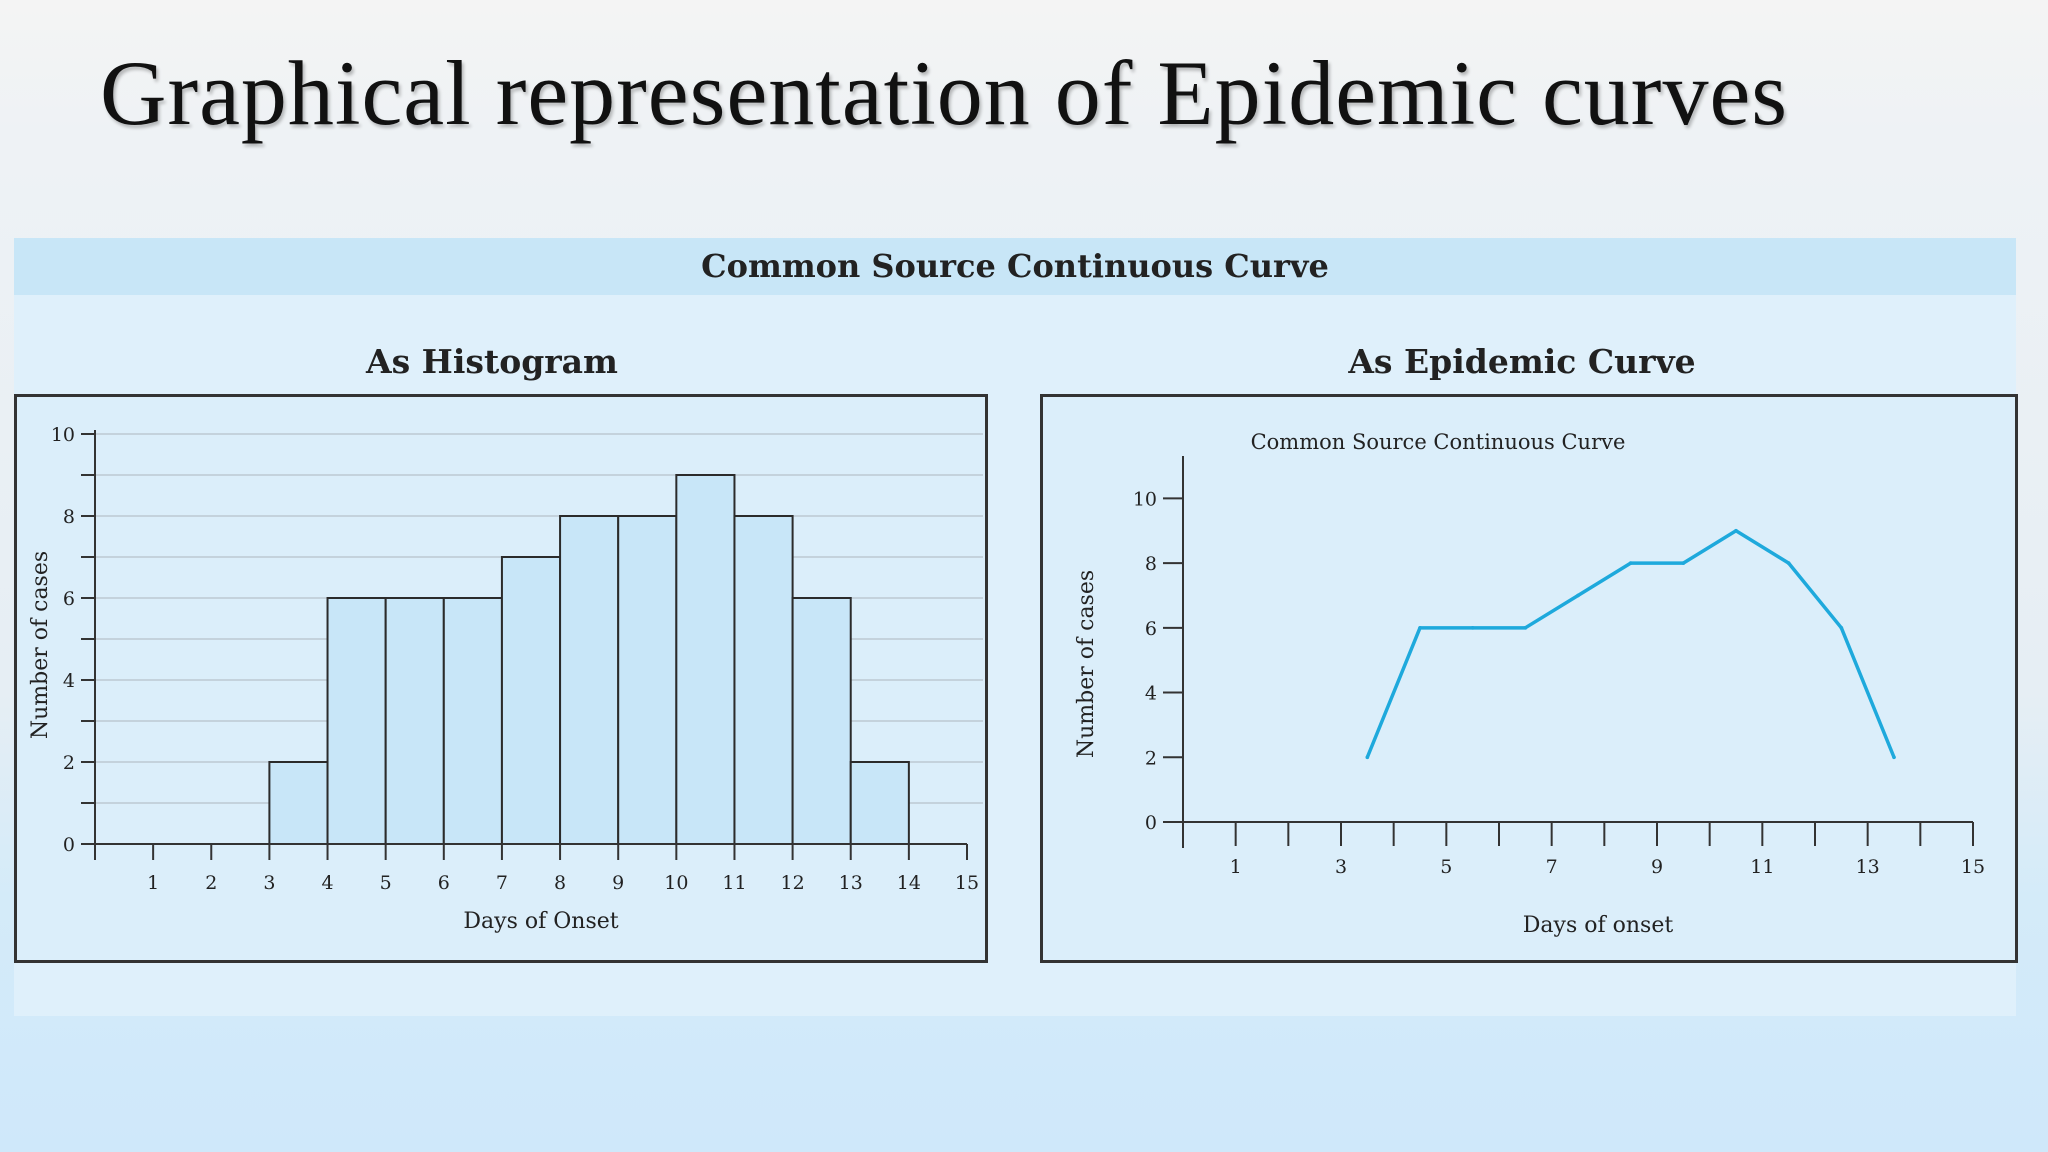 This screenshot has height=1152, width=2048. What do you see at coordinates (1015, 266) in the screenshot?
I see `banner-title: Common Source Continuous Curve` at bounding box center [1015, 266].